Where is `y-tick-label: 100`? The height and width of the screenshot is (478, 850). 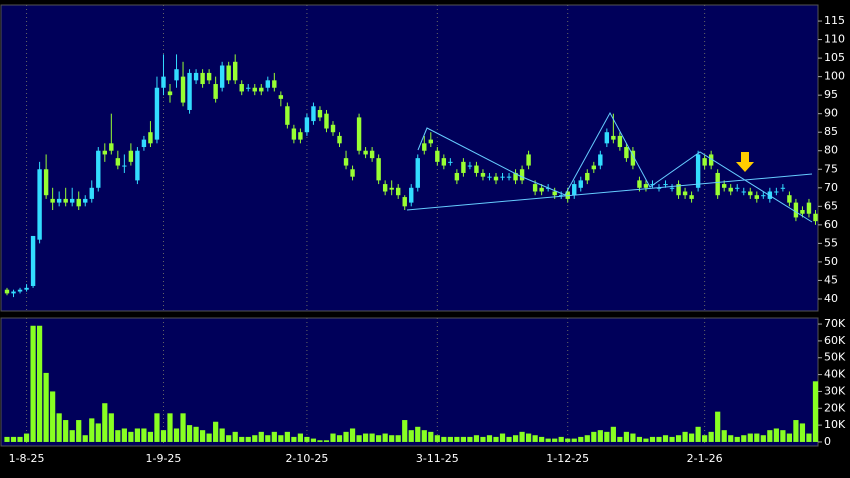 y-tick-label: 100 is located at coordinates (834, 76).